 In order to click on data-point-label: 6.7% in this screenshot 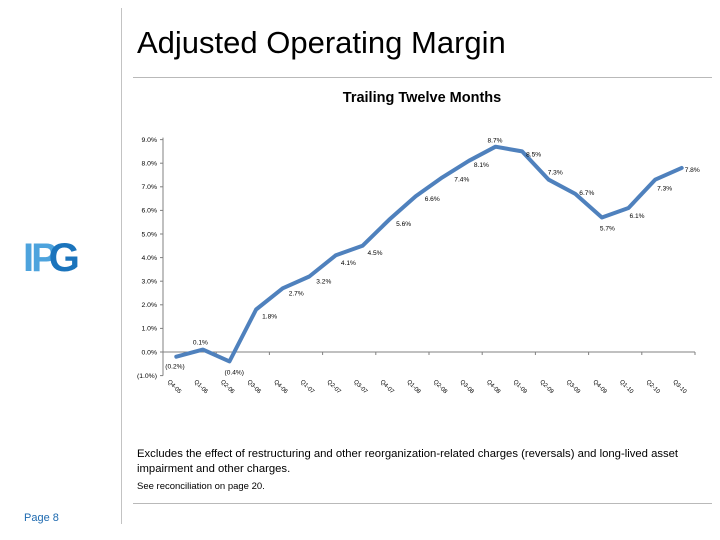, I will do `click(586, 193)`.